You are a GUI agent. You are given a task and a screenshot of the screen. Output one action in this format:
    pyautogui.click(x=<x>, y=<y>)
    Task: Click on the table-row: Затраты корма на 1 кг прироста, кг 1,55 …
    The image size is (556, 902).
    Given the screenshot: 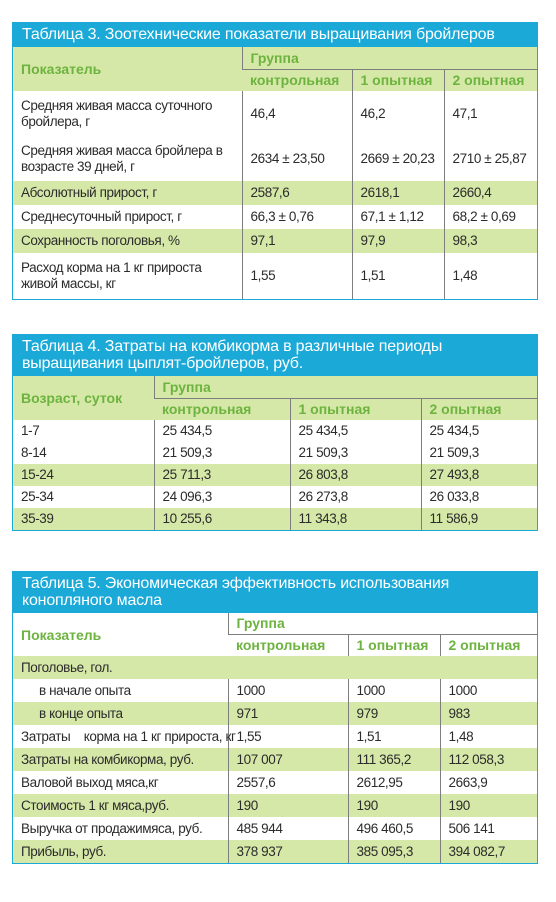 What is the action you would take?
    pyautogui.click(x=275, y=736)
    